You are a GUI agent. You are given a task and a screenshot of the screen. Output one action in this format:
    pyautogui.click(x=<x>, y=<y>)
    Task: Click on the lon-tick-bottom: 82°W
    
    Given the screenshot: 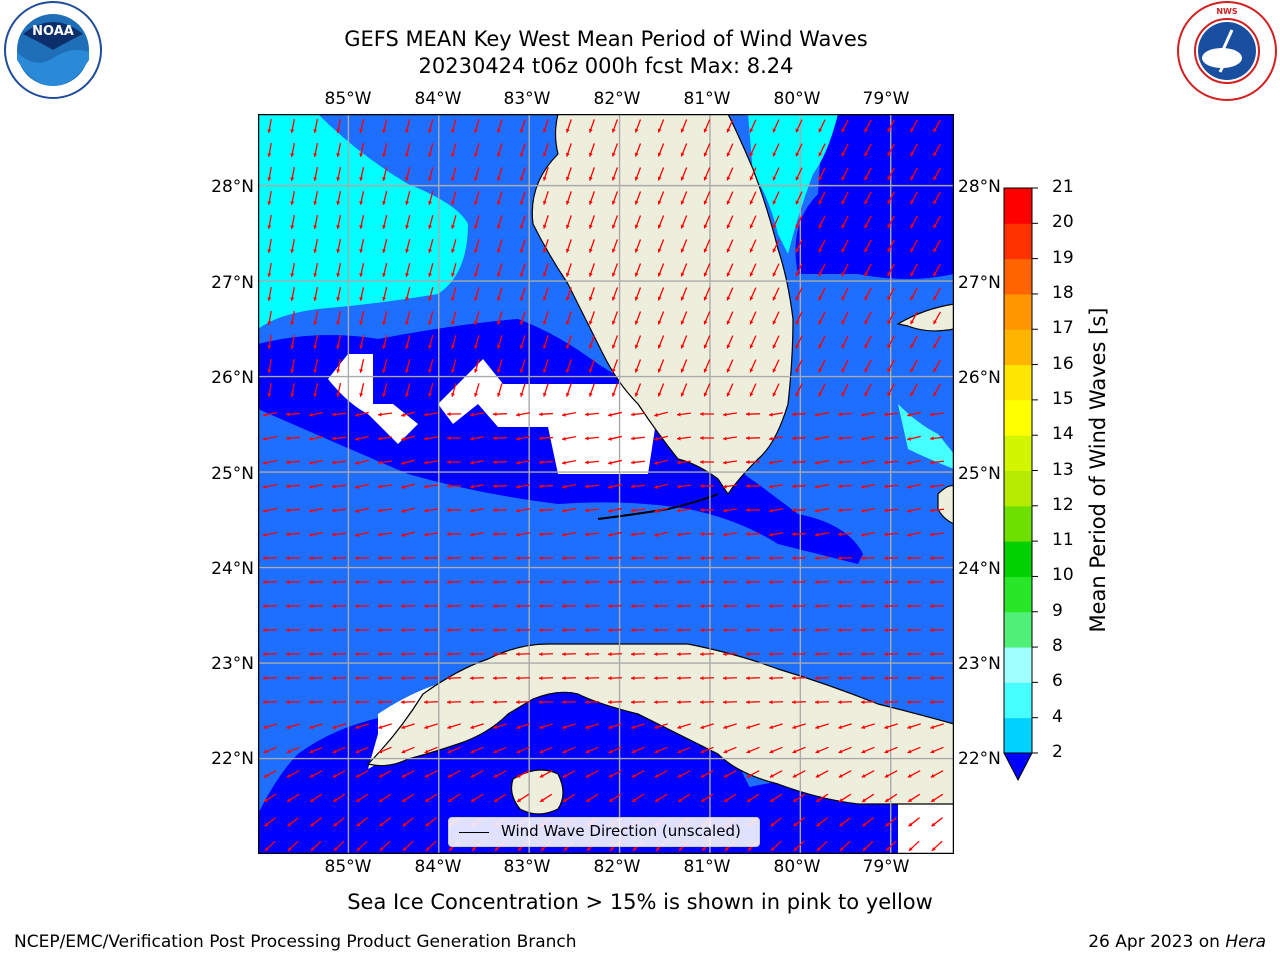 What is the action you would take?
    pyautogui.click(x=617, y=867)
    